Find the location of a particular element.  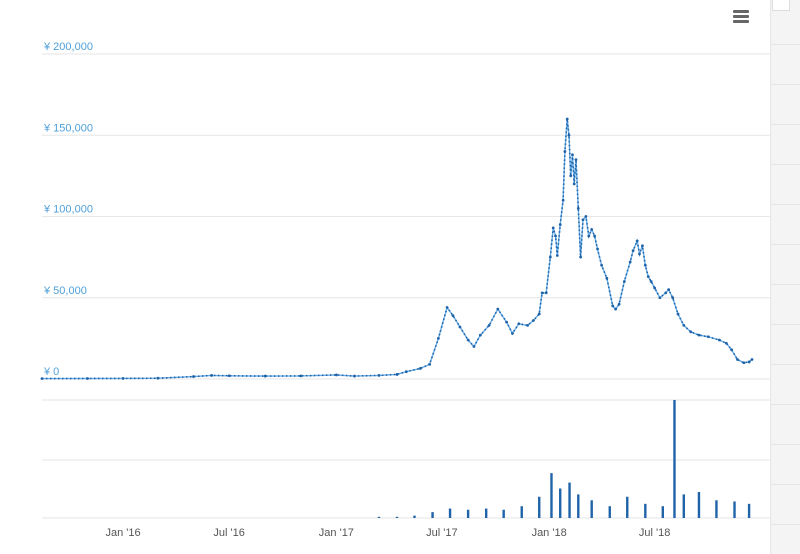

y-tick-label: ¥ 150,000 is located at coordinates (68, 128).